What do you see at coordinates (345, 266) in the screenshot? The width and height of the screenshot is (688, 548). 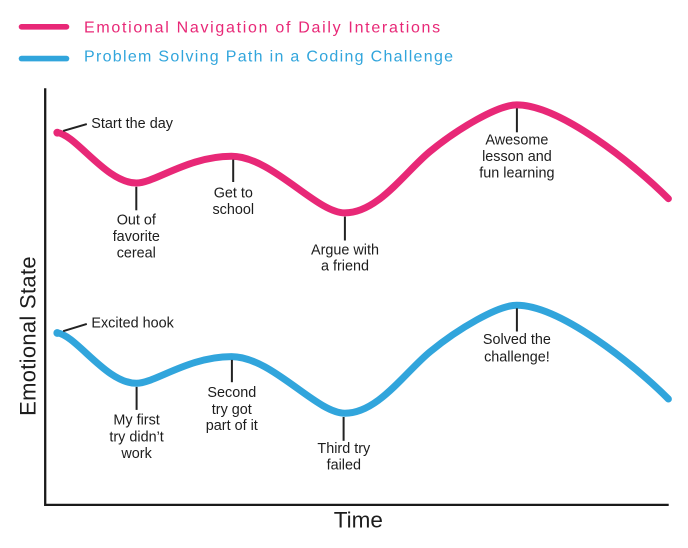 I see `svg-text: a friend` at bounding box center [345, 266].